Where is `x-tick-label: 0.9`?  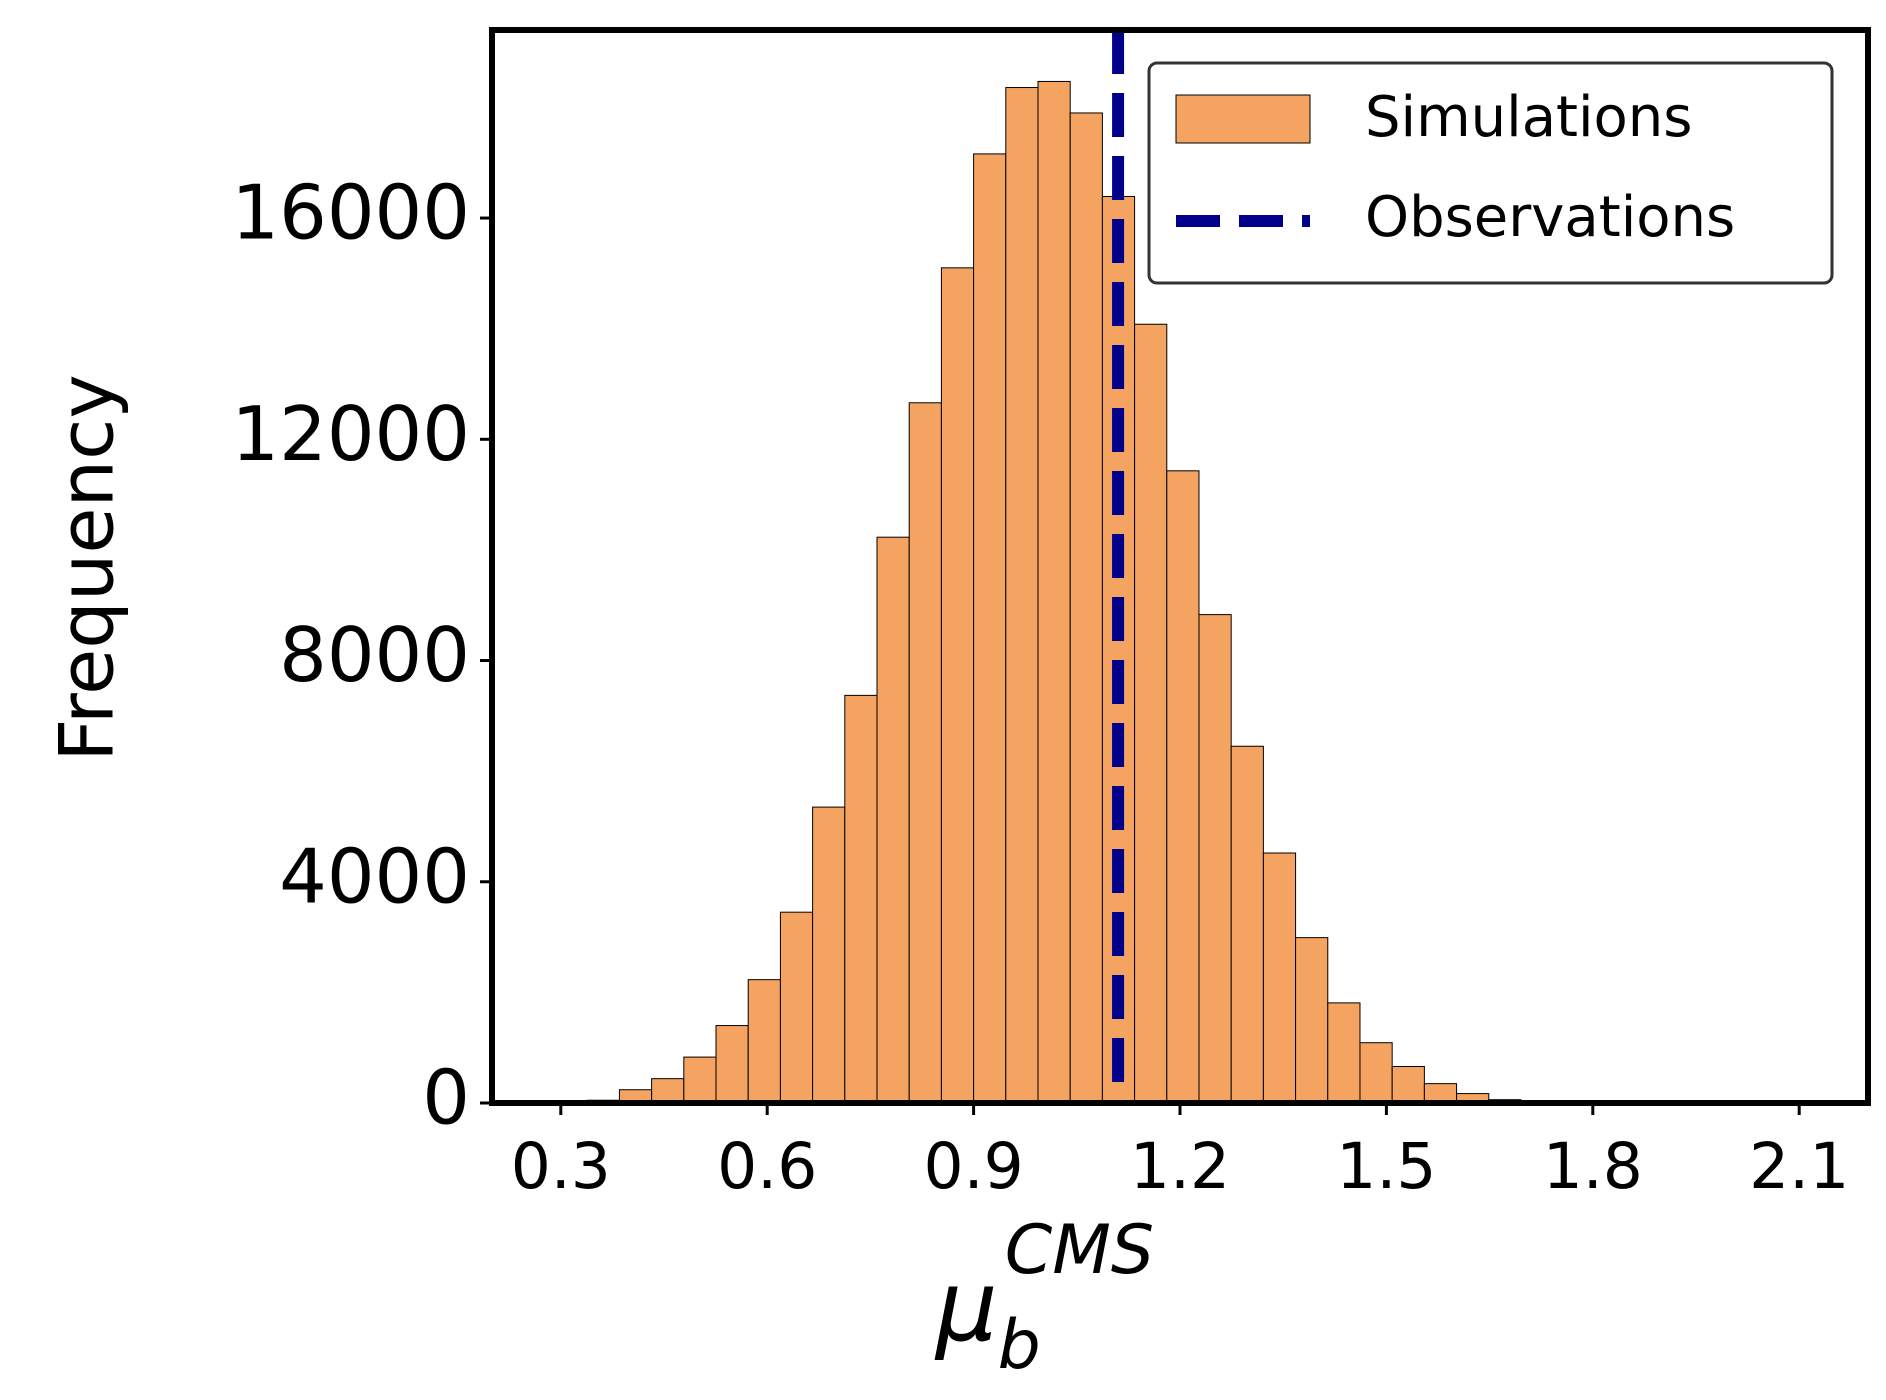 x-tick-label: 0.9 is located at coordinates (973, 1166).